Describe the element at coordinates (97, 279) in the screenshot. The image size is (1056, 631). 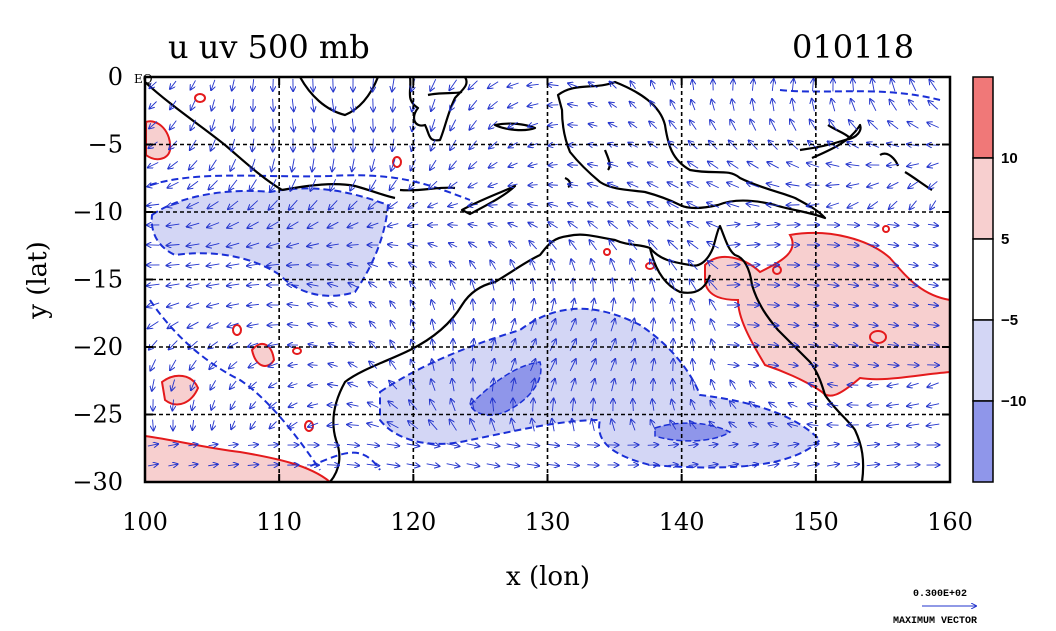
I see `y-axis-tick-labels: 0 −5 −10 −15 −20 −25 −30` at that location.